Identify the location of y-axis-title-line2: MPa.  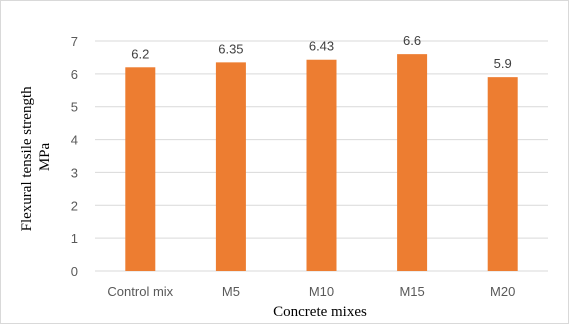
(45, 156).